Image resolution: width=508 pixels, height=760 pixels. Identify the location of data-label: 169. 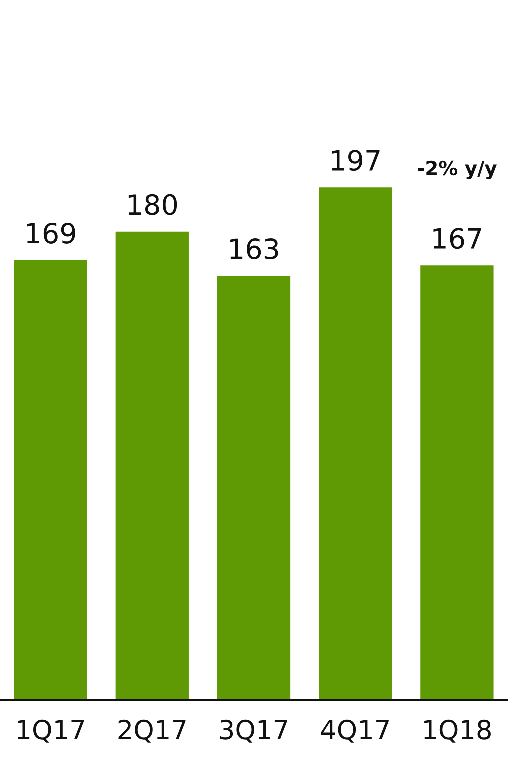
(51, 233).